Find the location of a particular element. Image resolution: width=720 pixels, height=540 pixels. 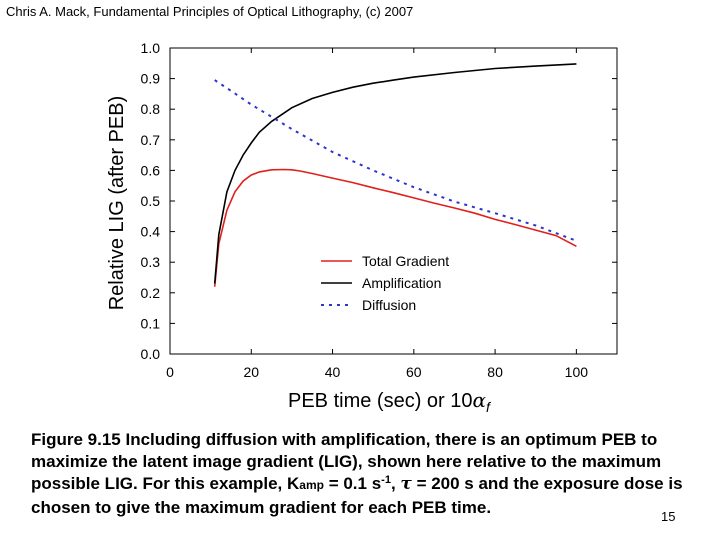

y-tick-label: 0.3 is located at coordinates (151, 262).